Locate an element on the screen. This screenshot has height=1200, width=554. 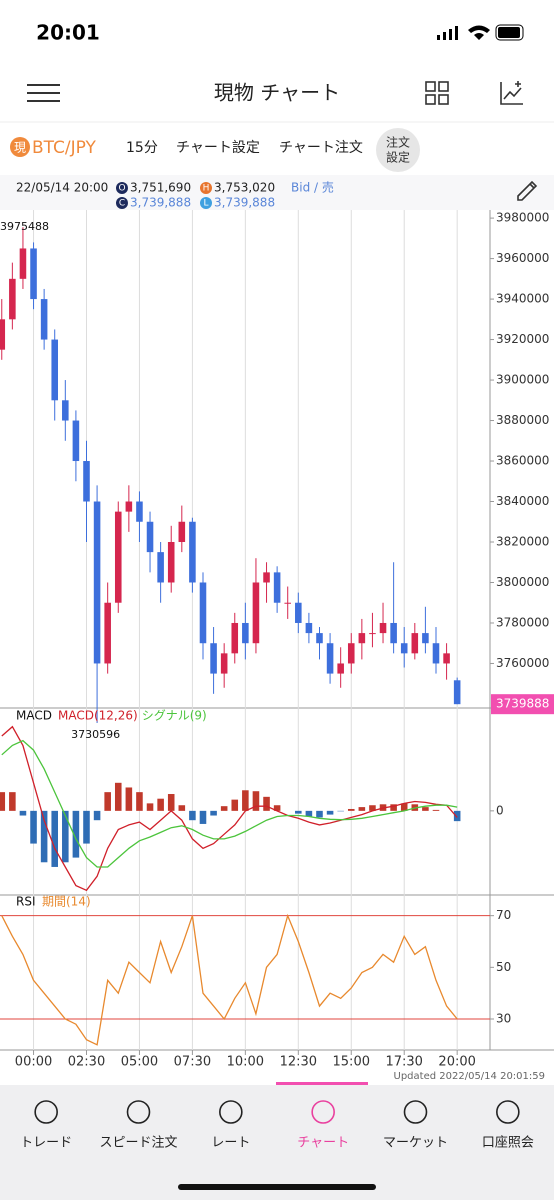
tab-bar is located at coordinates (277, 1142).